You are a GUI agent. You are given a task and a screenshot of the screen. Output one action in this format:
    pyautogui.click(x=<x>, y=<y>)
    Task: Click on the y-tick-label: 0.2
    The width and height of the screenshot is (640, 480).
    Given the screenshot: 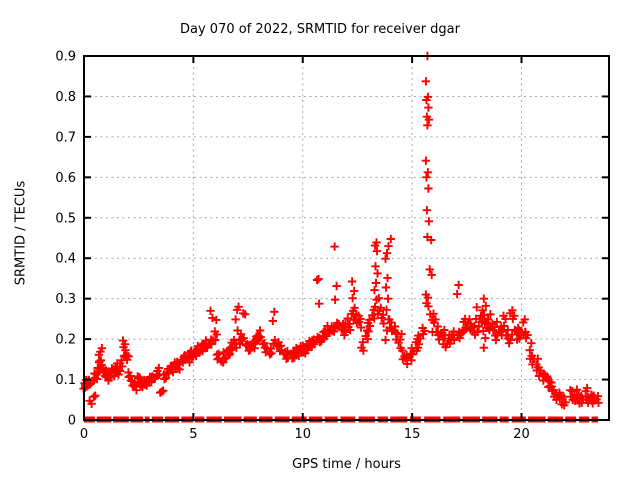 What is the action you would take?
    pyautogui.click(x=65, y=340)
    